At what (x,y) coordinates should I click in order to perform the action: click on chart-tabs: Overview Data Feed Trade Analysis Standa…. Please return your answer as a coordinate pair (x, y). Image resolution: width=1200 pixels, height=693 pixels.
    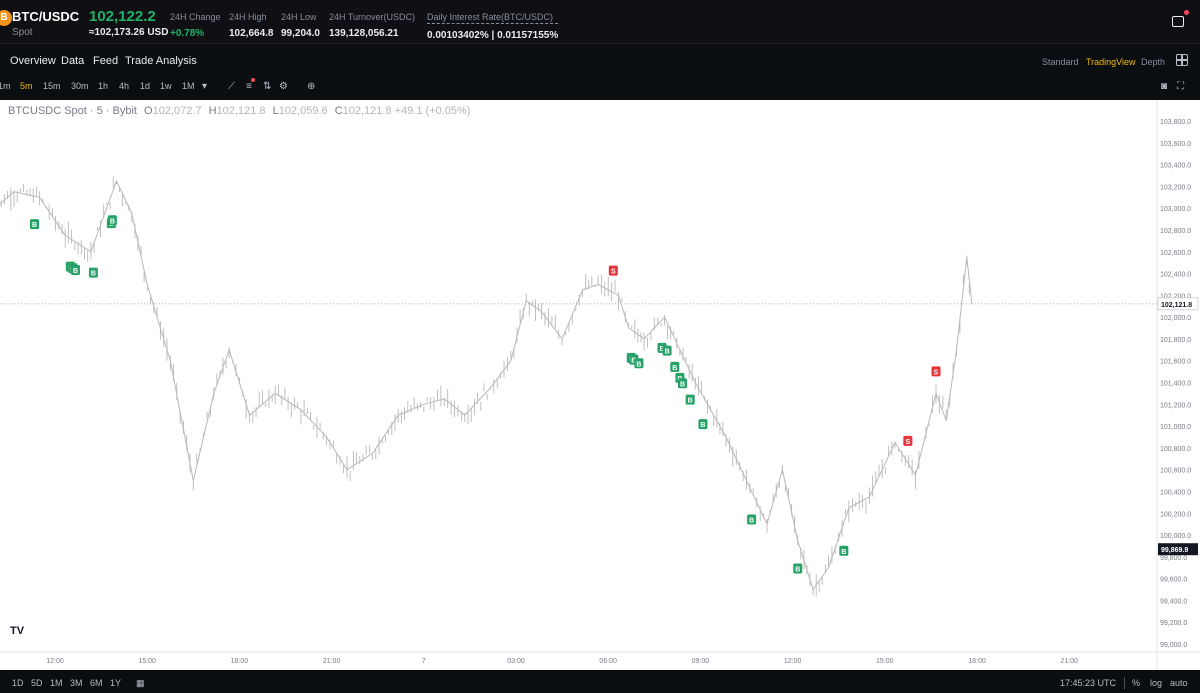
    Looking at the image, I should click on (600, 60).